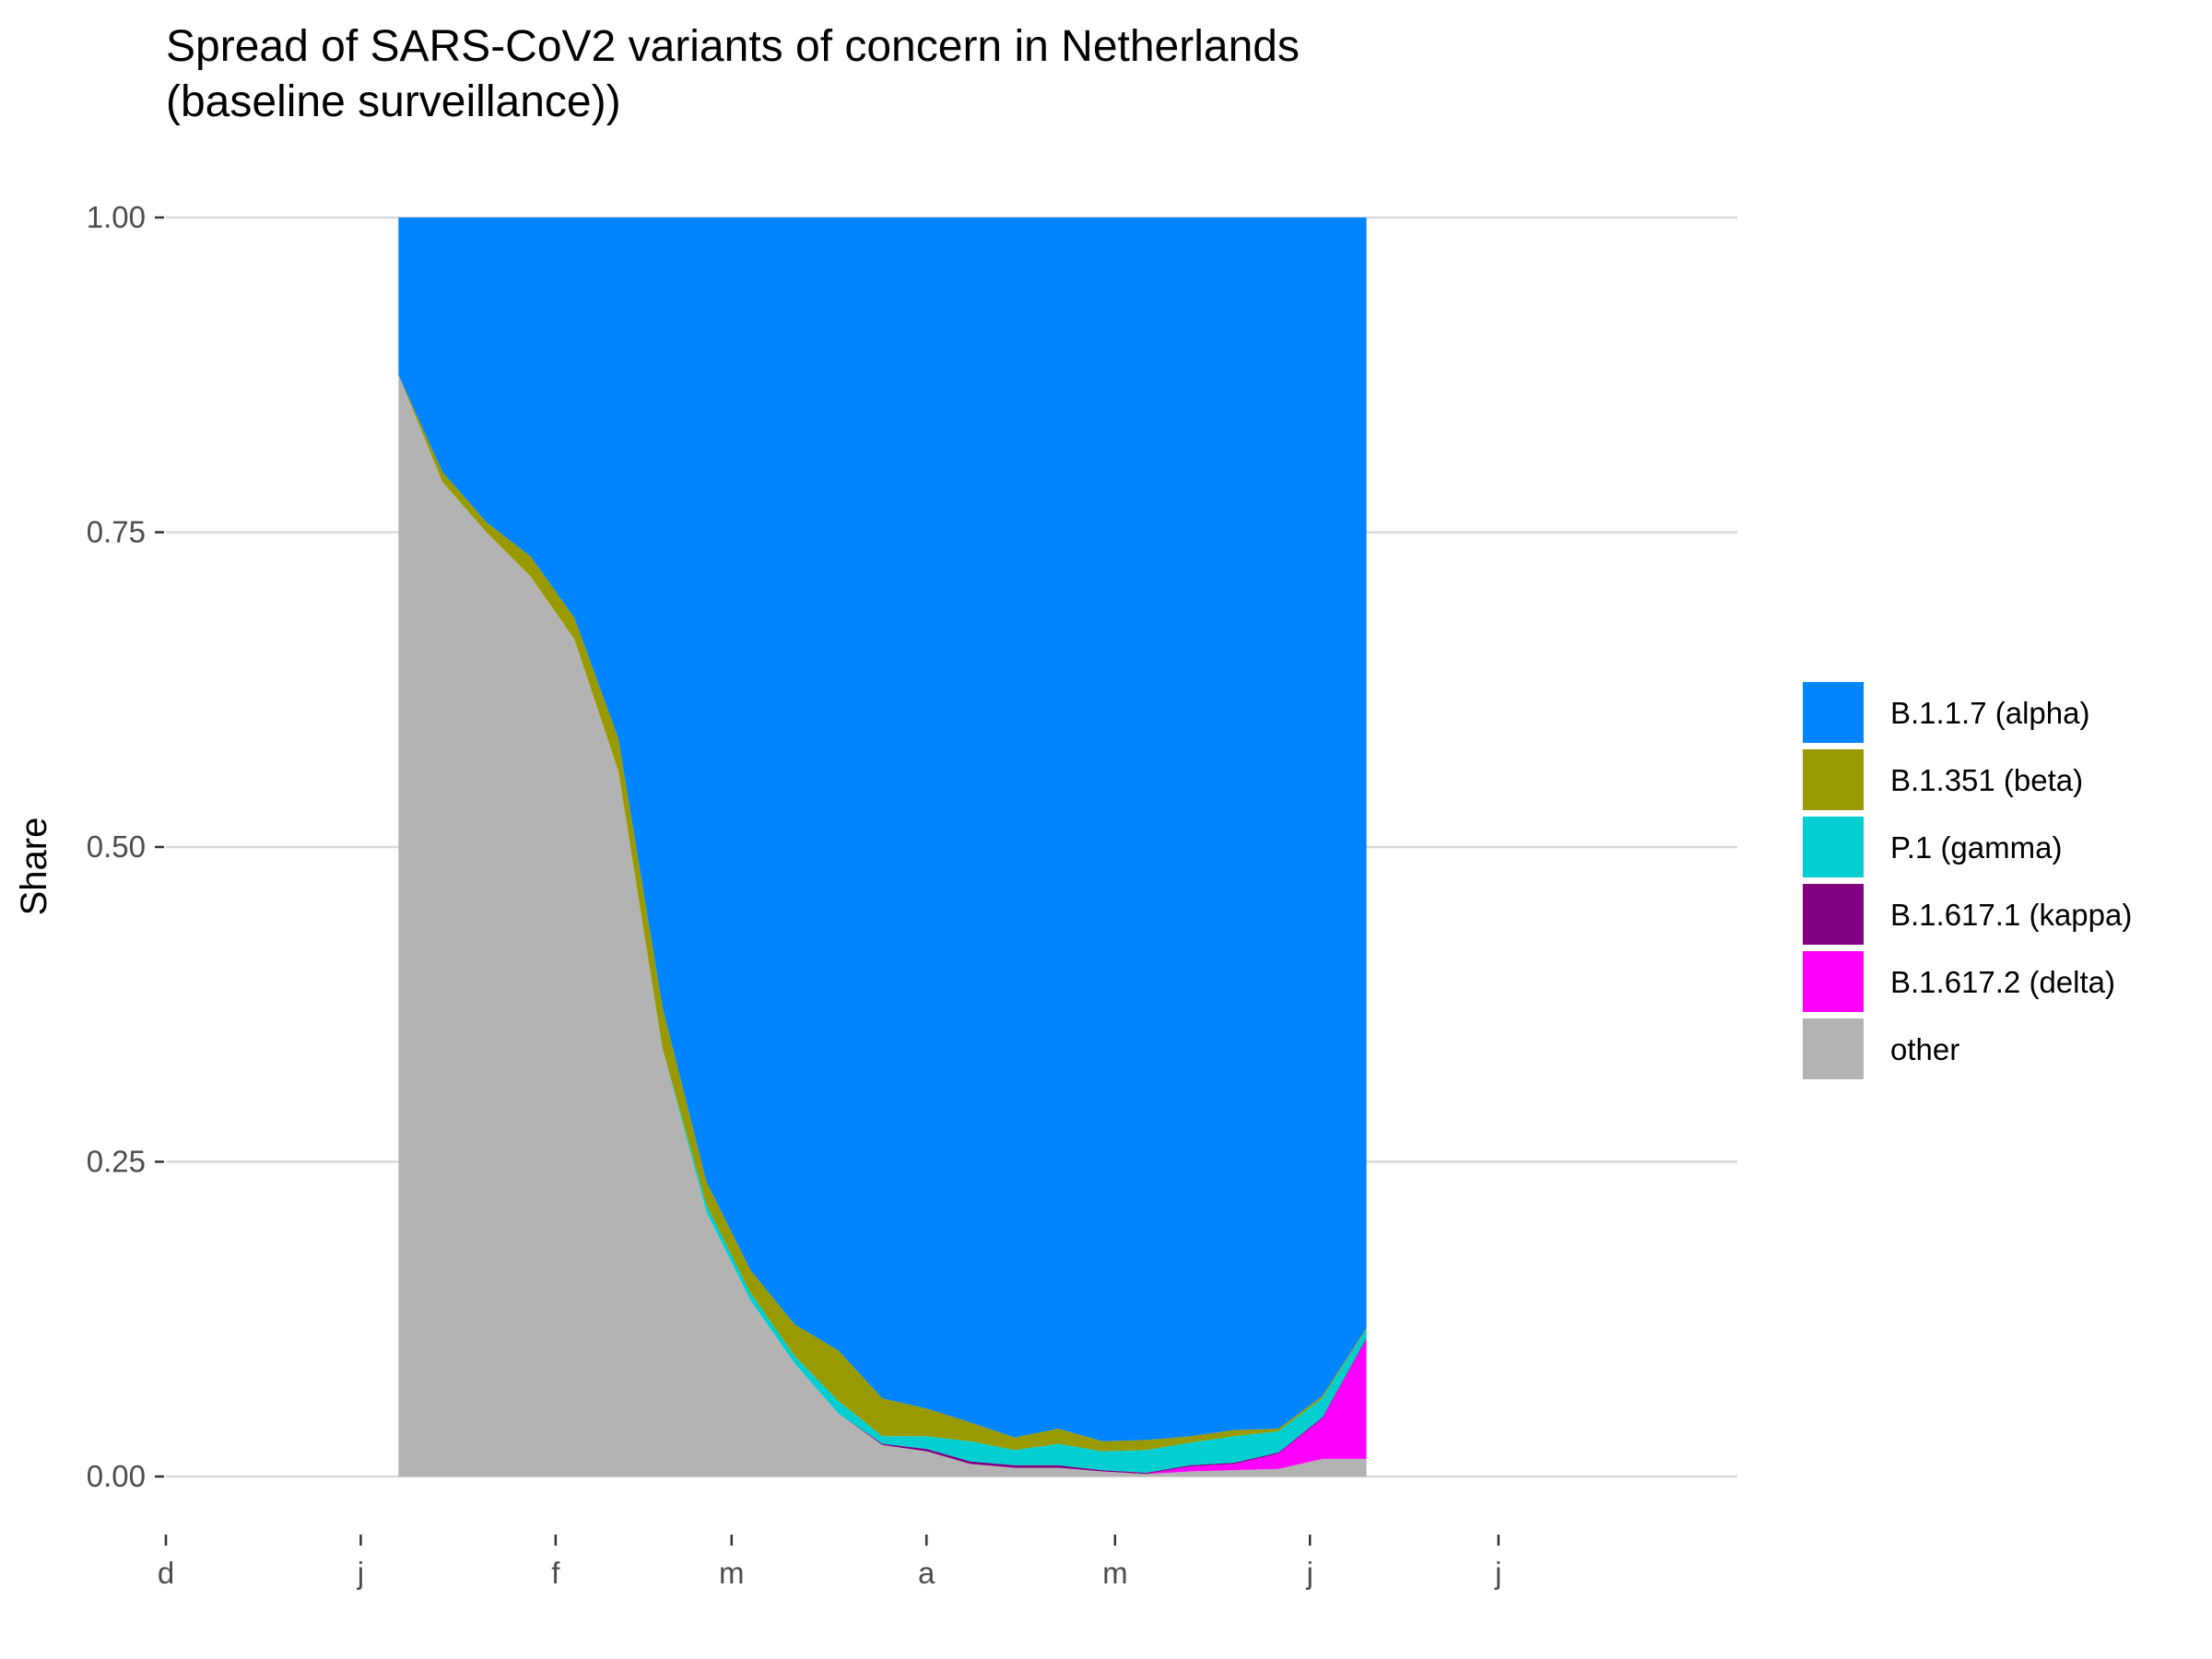  What do you see at coordinates (116, 1162) in the screenshot?
I see `y-tick-label: 0.25` at bounding box center [116, 1162].